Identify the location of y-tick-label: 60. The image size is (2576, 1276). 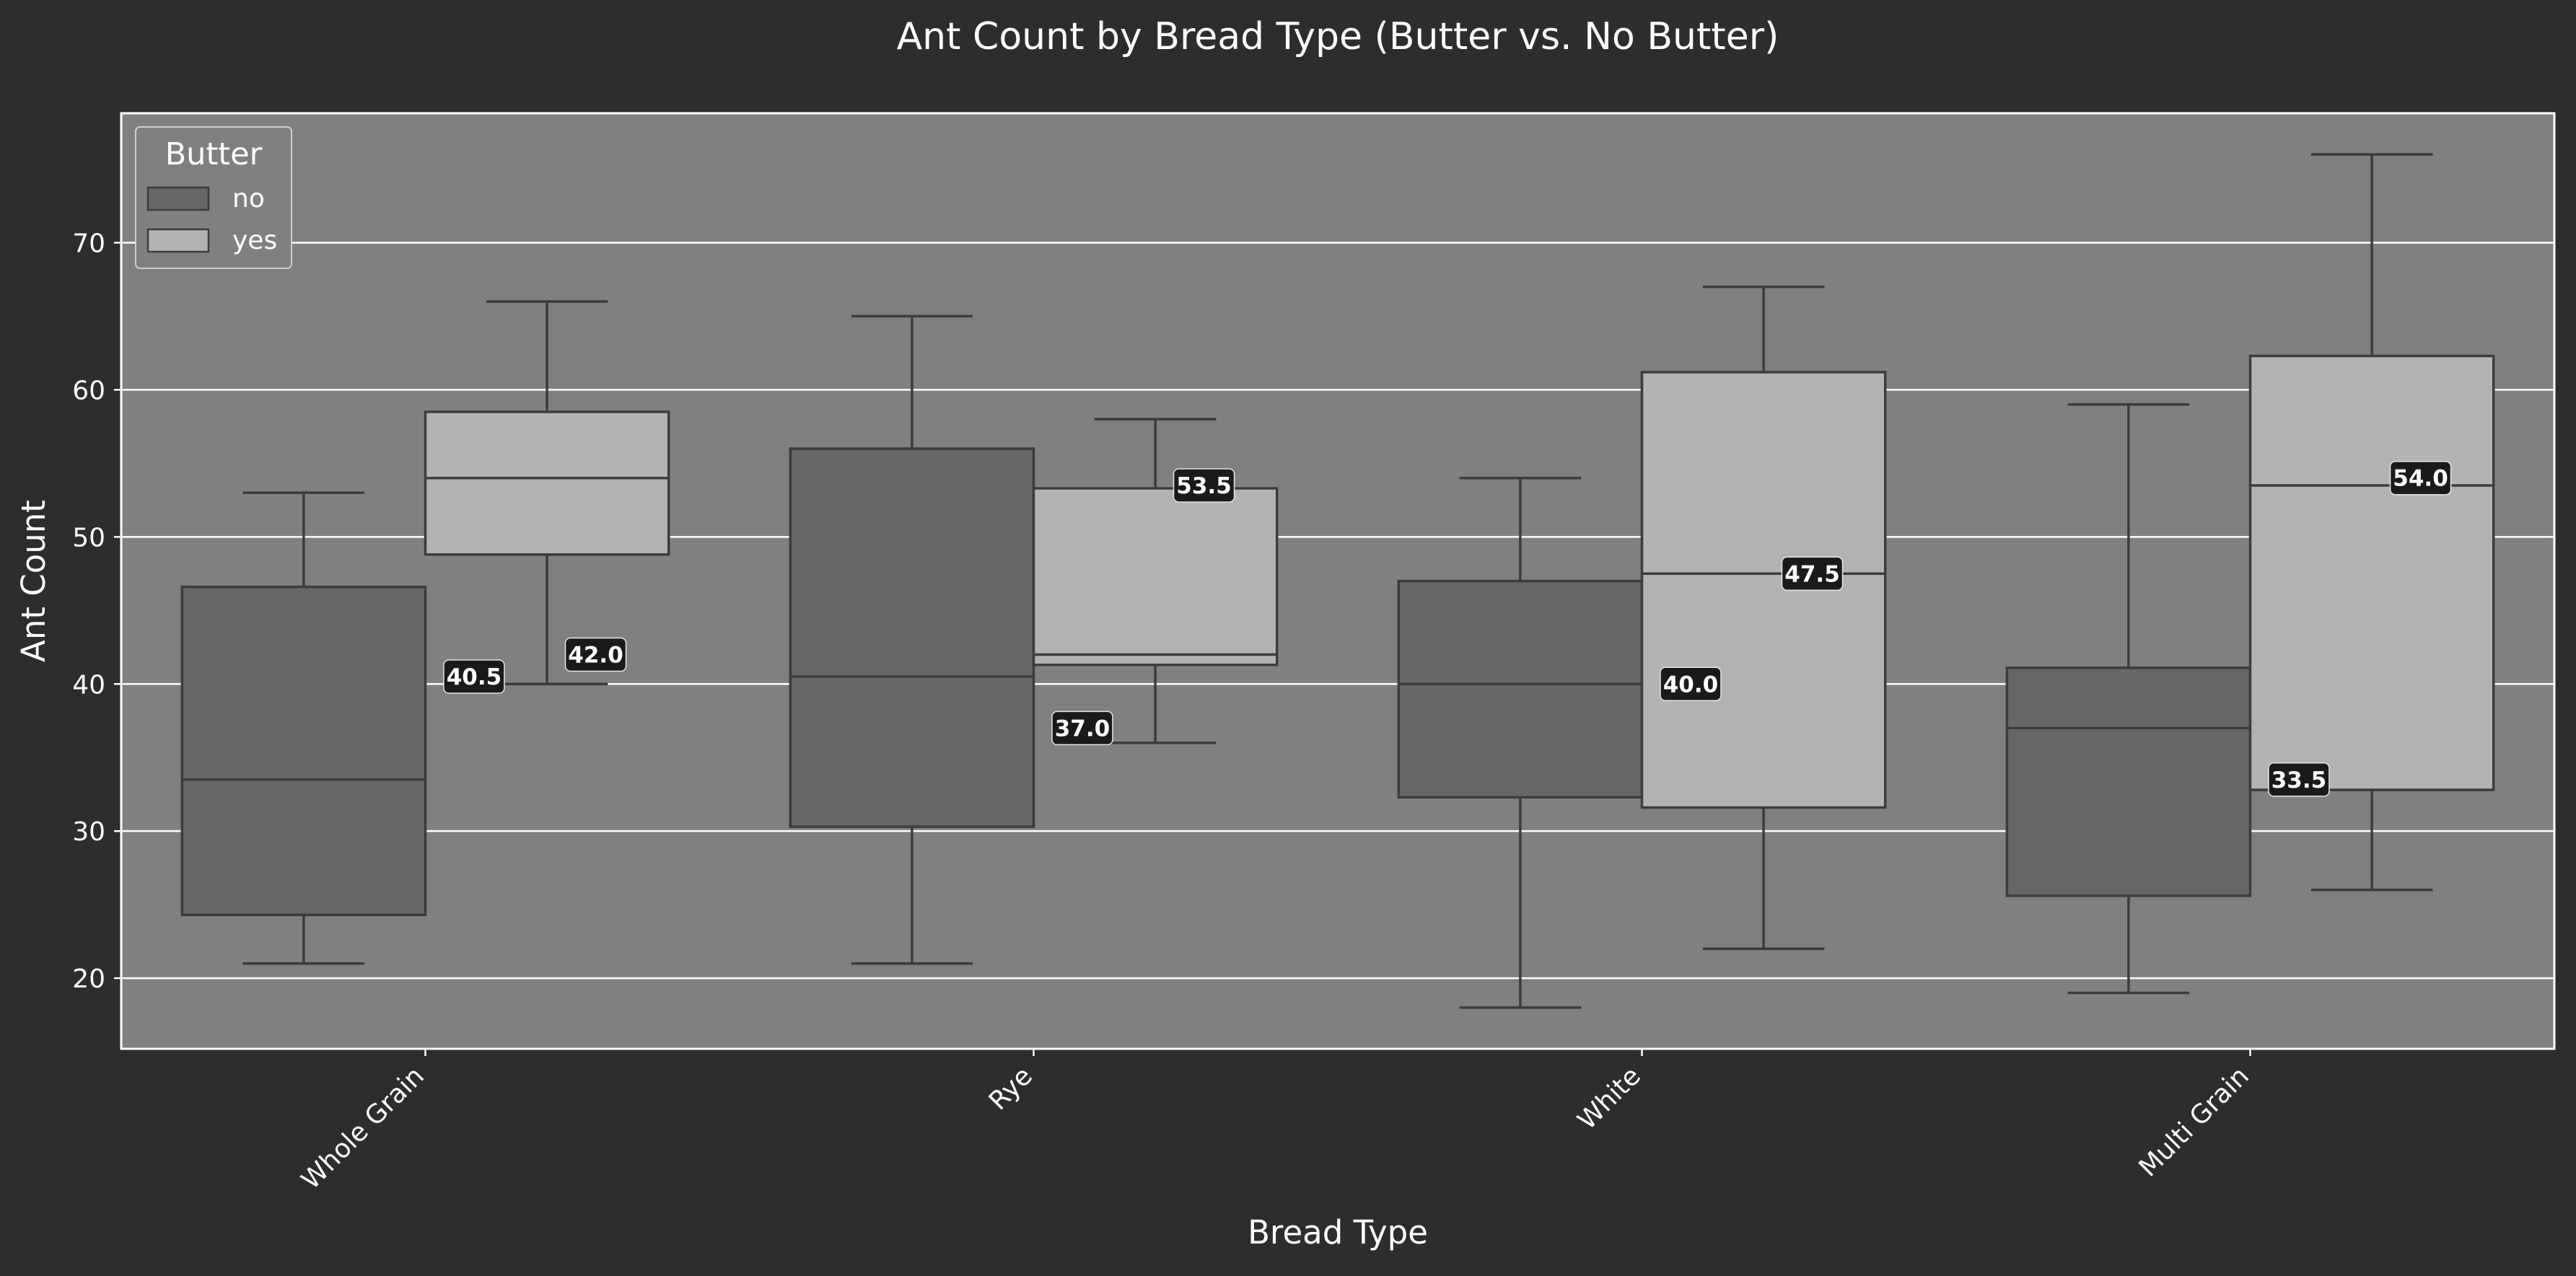
(88, 390).